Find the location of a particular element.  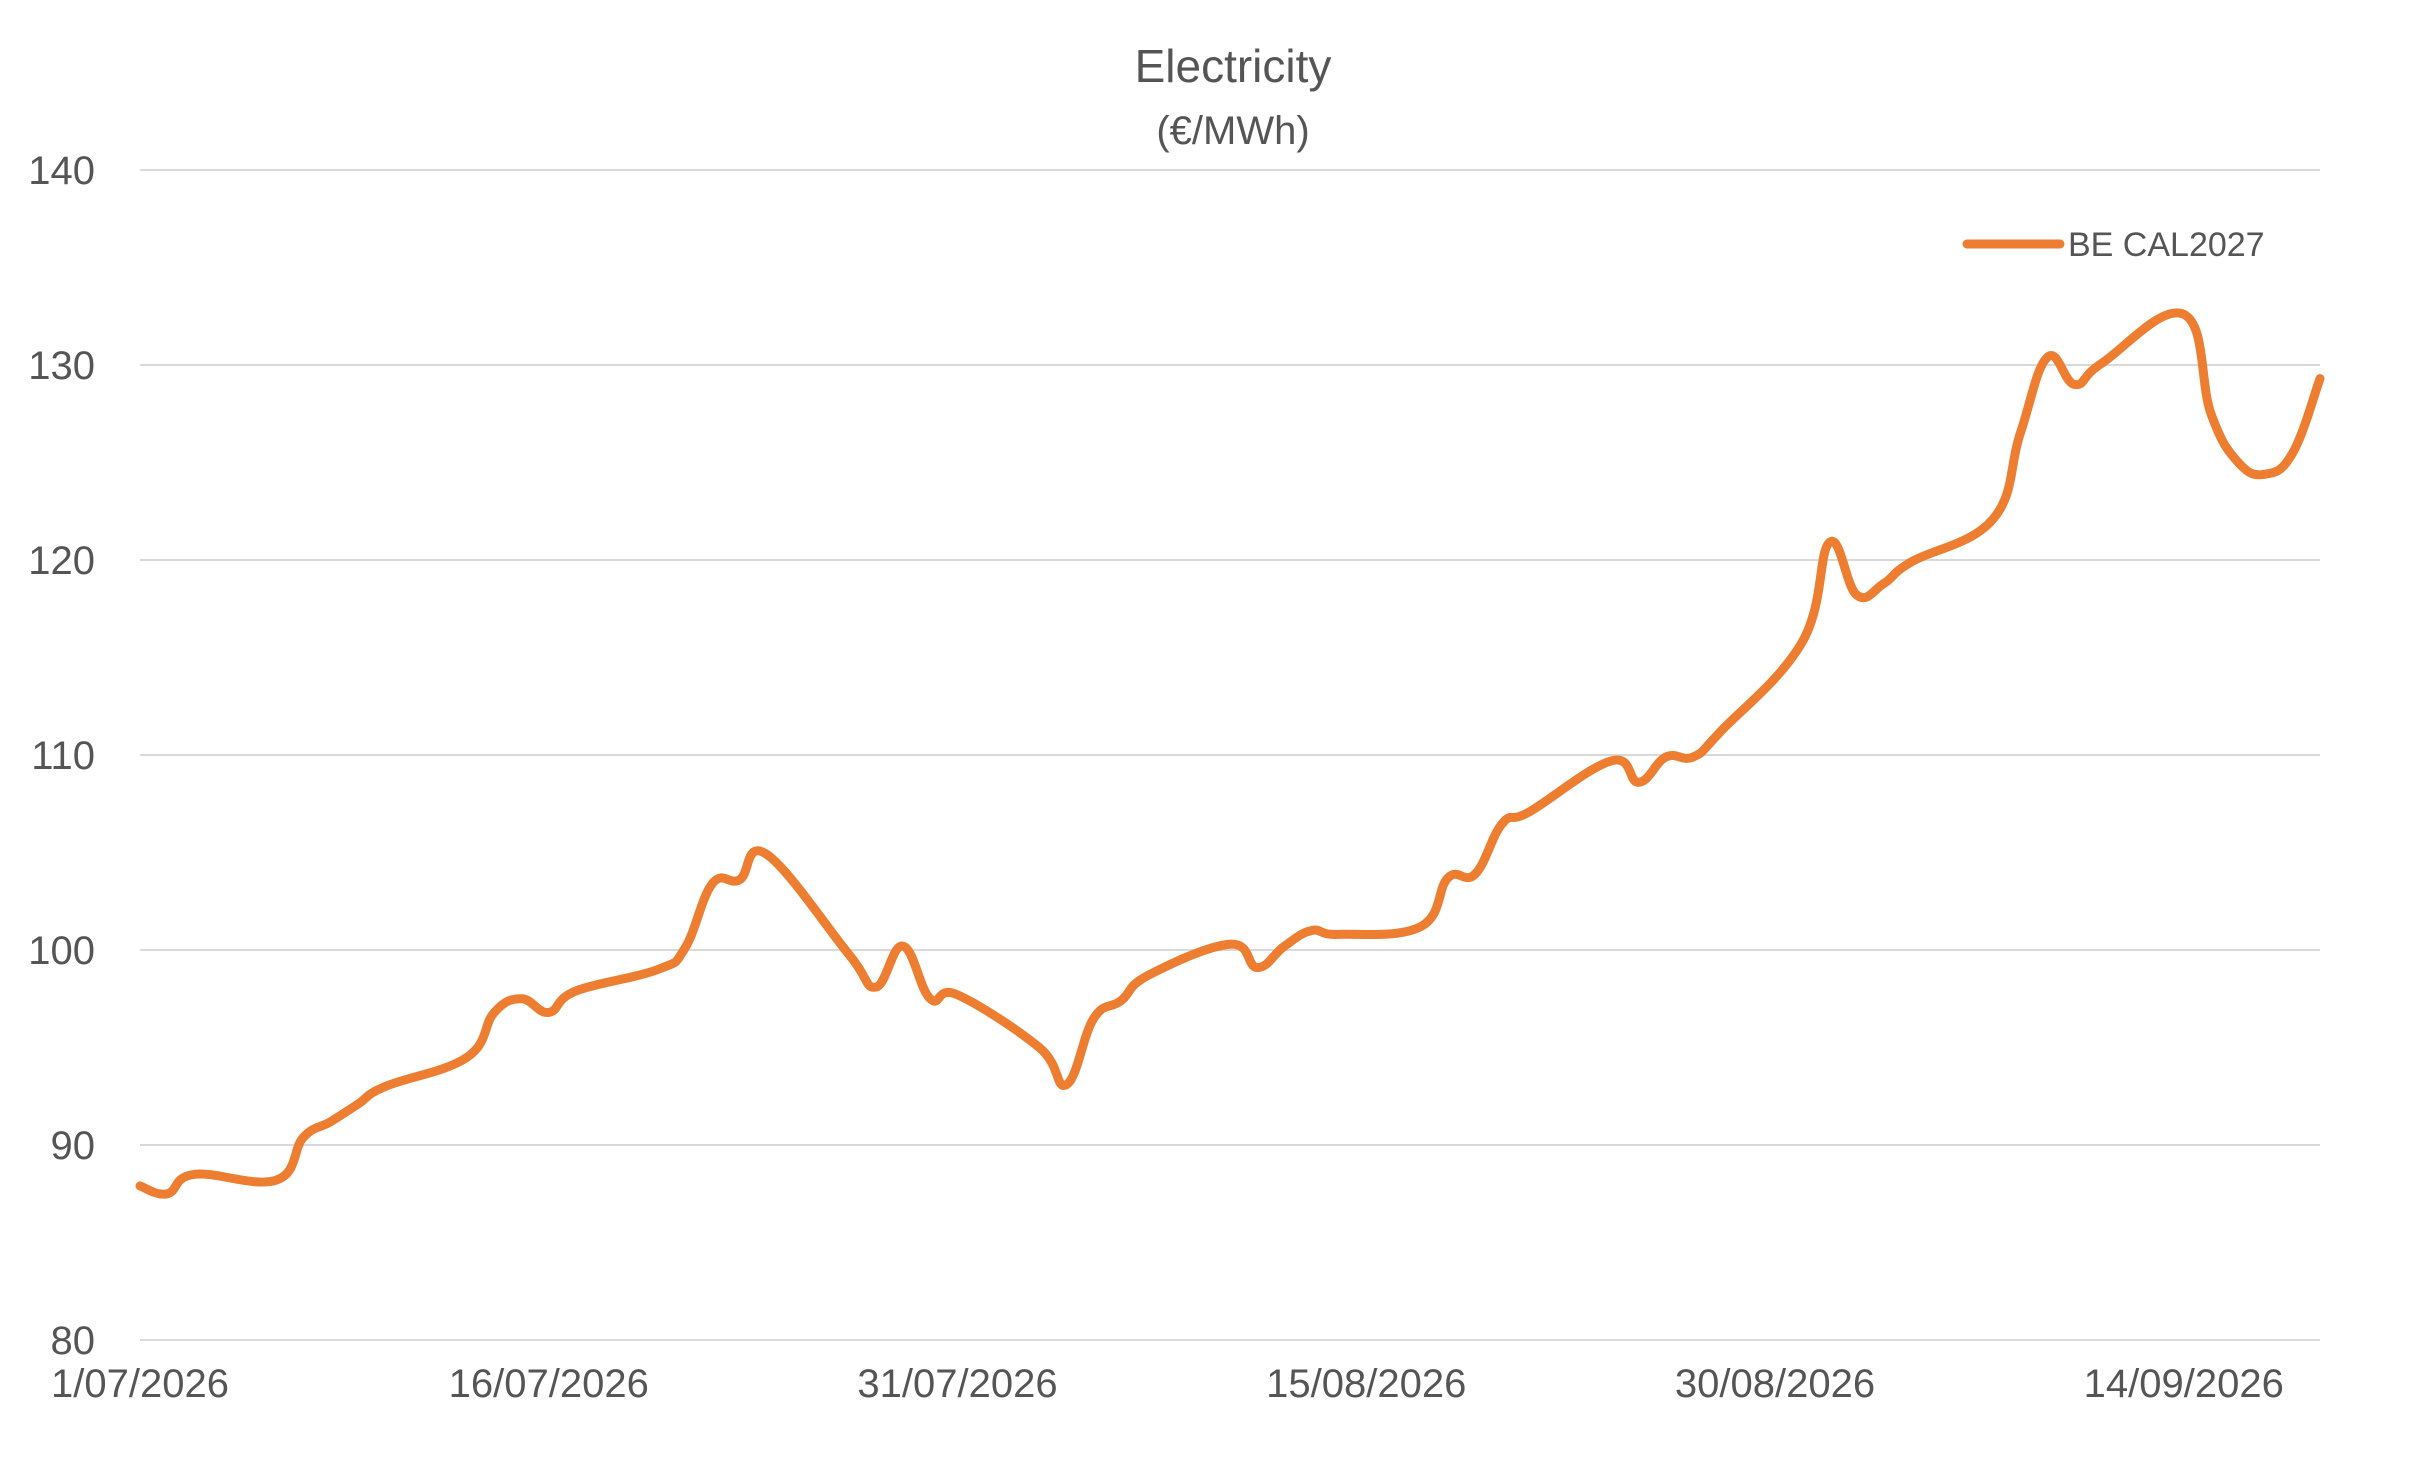

x-tick-label: 15/08/2026 is located at coordinates (1366, 1384).